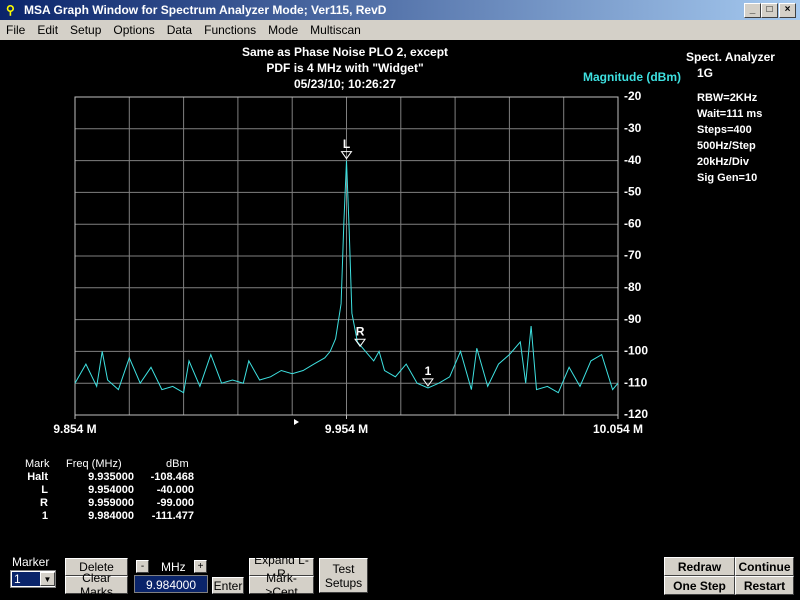 This screenshot has width=800, height=600. What do you see at coordinates (171, 584) in the screenshot?
I see `frequency-input: 9.984000` at bounding box center [171, 584].